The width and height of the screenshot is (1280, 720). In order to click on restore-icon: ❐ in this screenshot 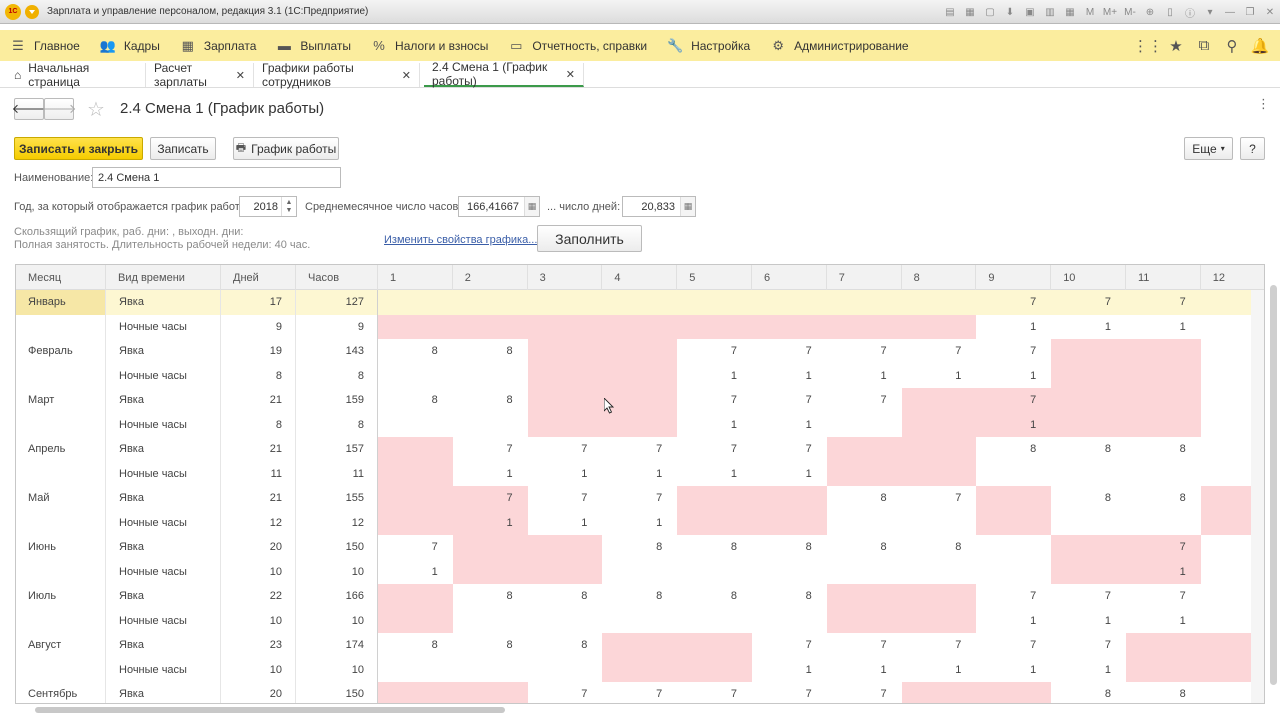, I will do `click(1250, 12)`.